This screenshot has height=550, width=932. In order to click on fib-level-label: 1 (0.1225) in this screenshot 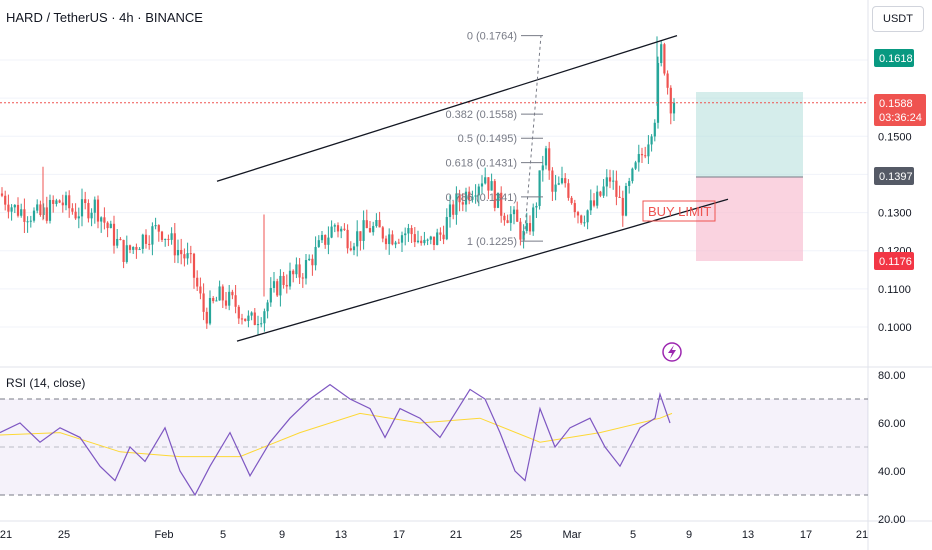, I will do `click(492, 242)`.